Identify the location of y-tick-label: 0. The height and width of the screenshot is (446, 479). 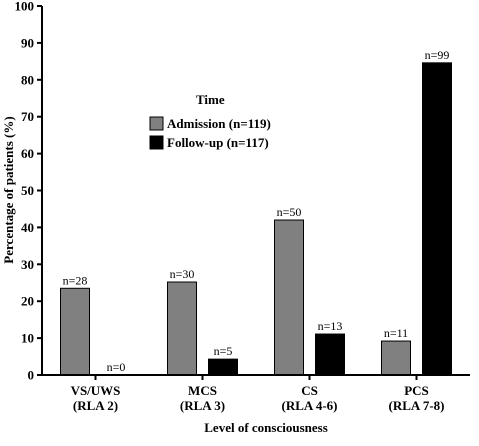
(31, 375).